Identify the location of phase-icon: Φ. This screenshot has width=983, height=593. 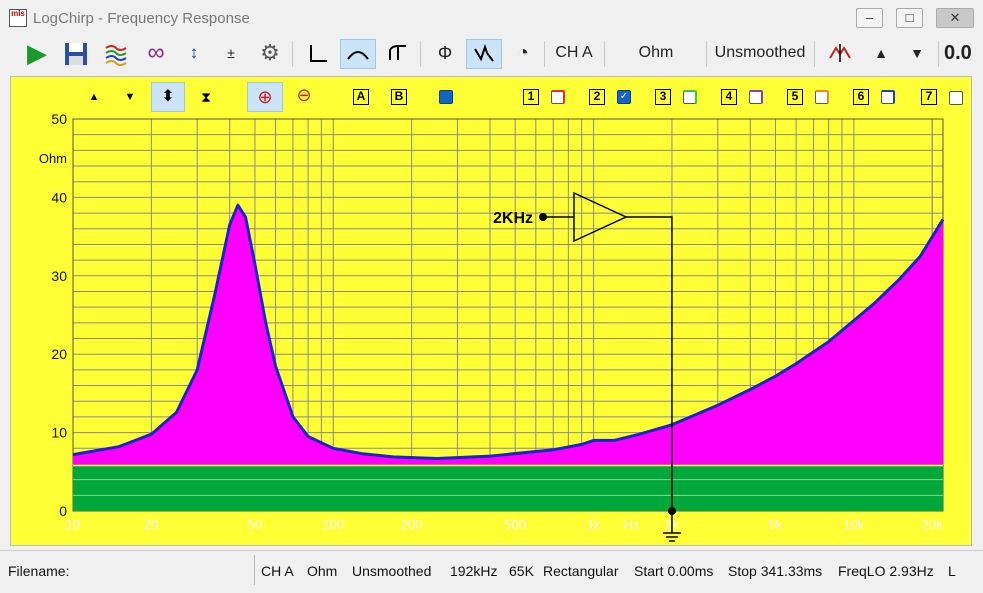
(445, 54).